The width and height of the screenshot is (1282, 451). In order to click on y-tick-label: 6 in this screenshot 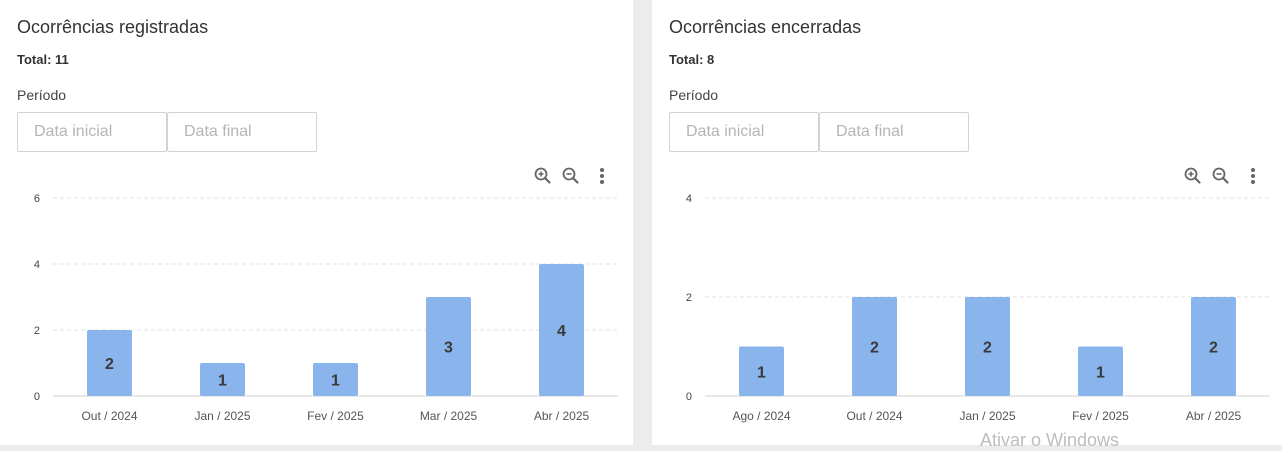, I will do `click(37, 199)`.